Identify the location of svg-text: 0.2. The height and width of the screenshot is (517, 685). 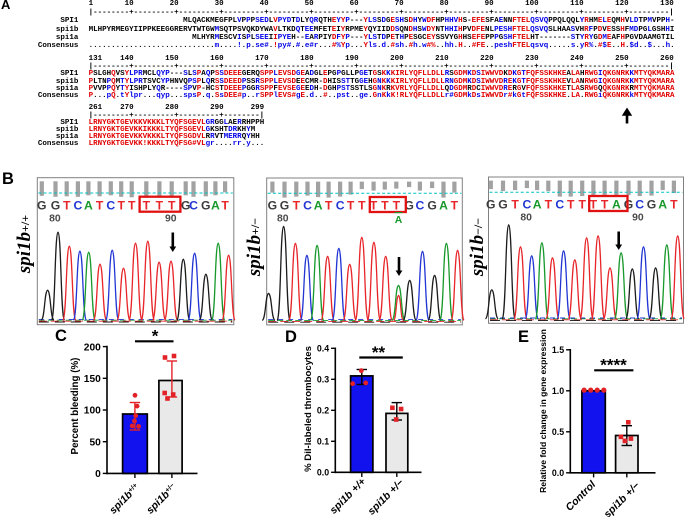
(323, 411).